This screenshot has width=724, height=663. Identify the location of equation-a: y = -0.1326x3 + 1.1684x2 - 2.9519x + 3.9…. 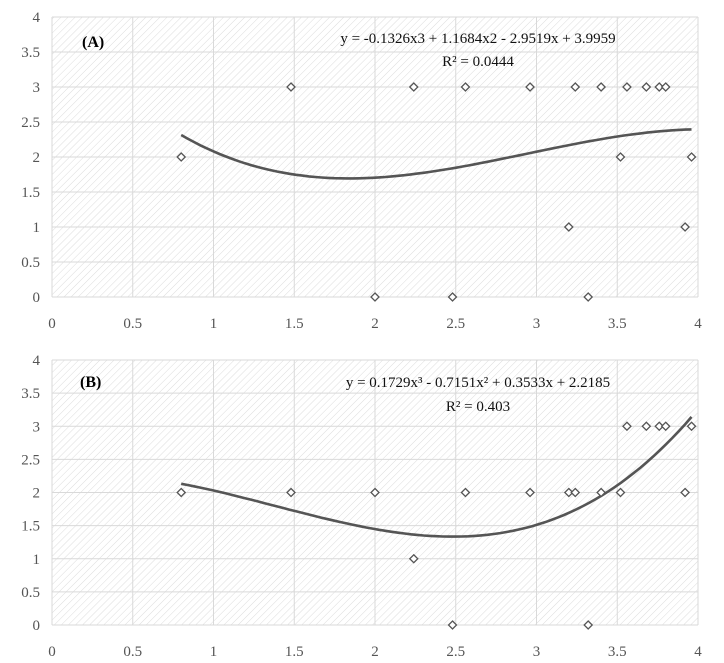
(477, 39).